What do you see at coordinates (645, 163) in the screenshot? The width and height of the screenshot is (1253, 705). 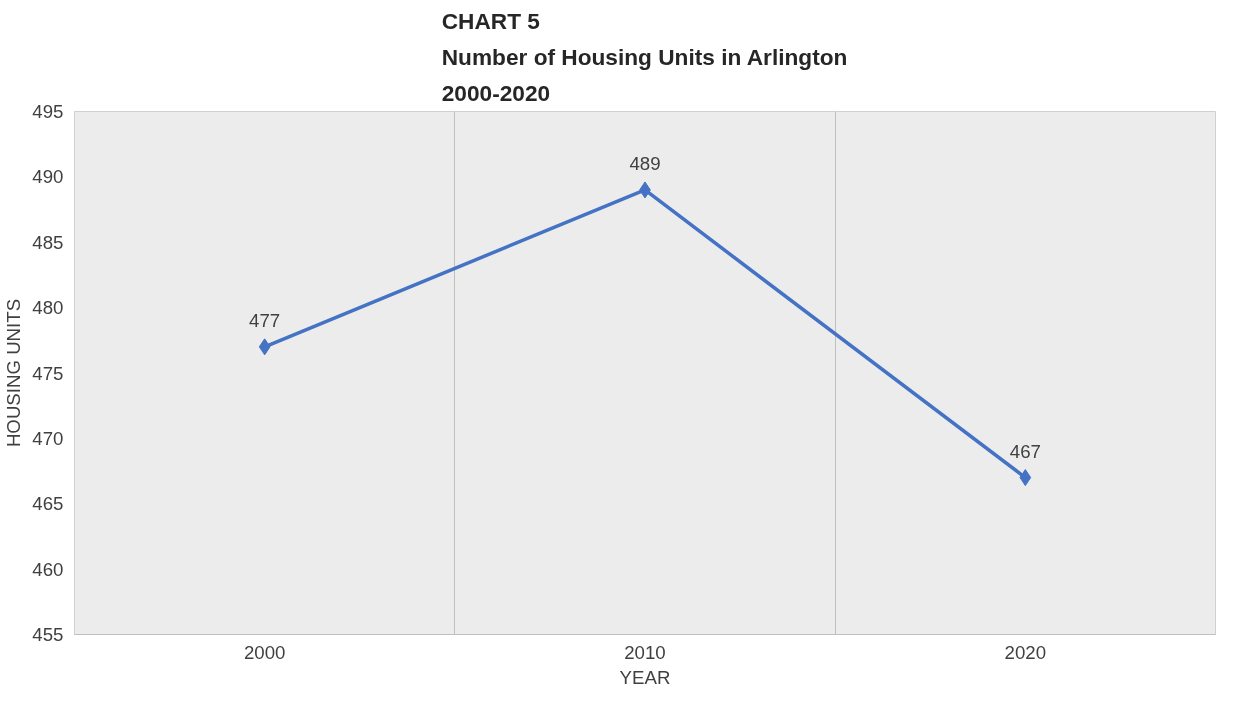 I see `data-label: 489` at bounding box center [645, 163].